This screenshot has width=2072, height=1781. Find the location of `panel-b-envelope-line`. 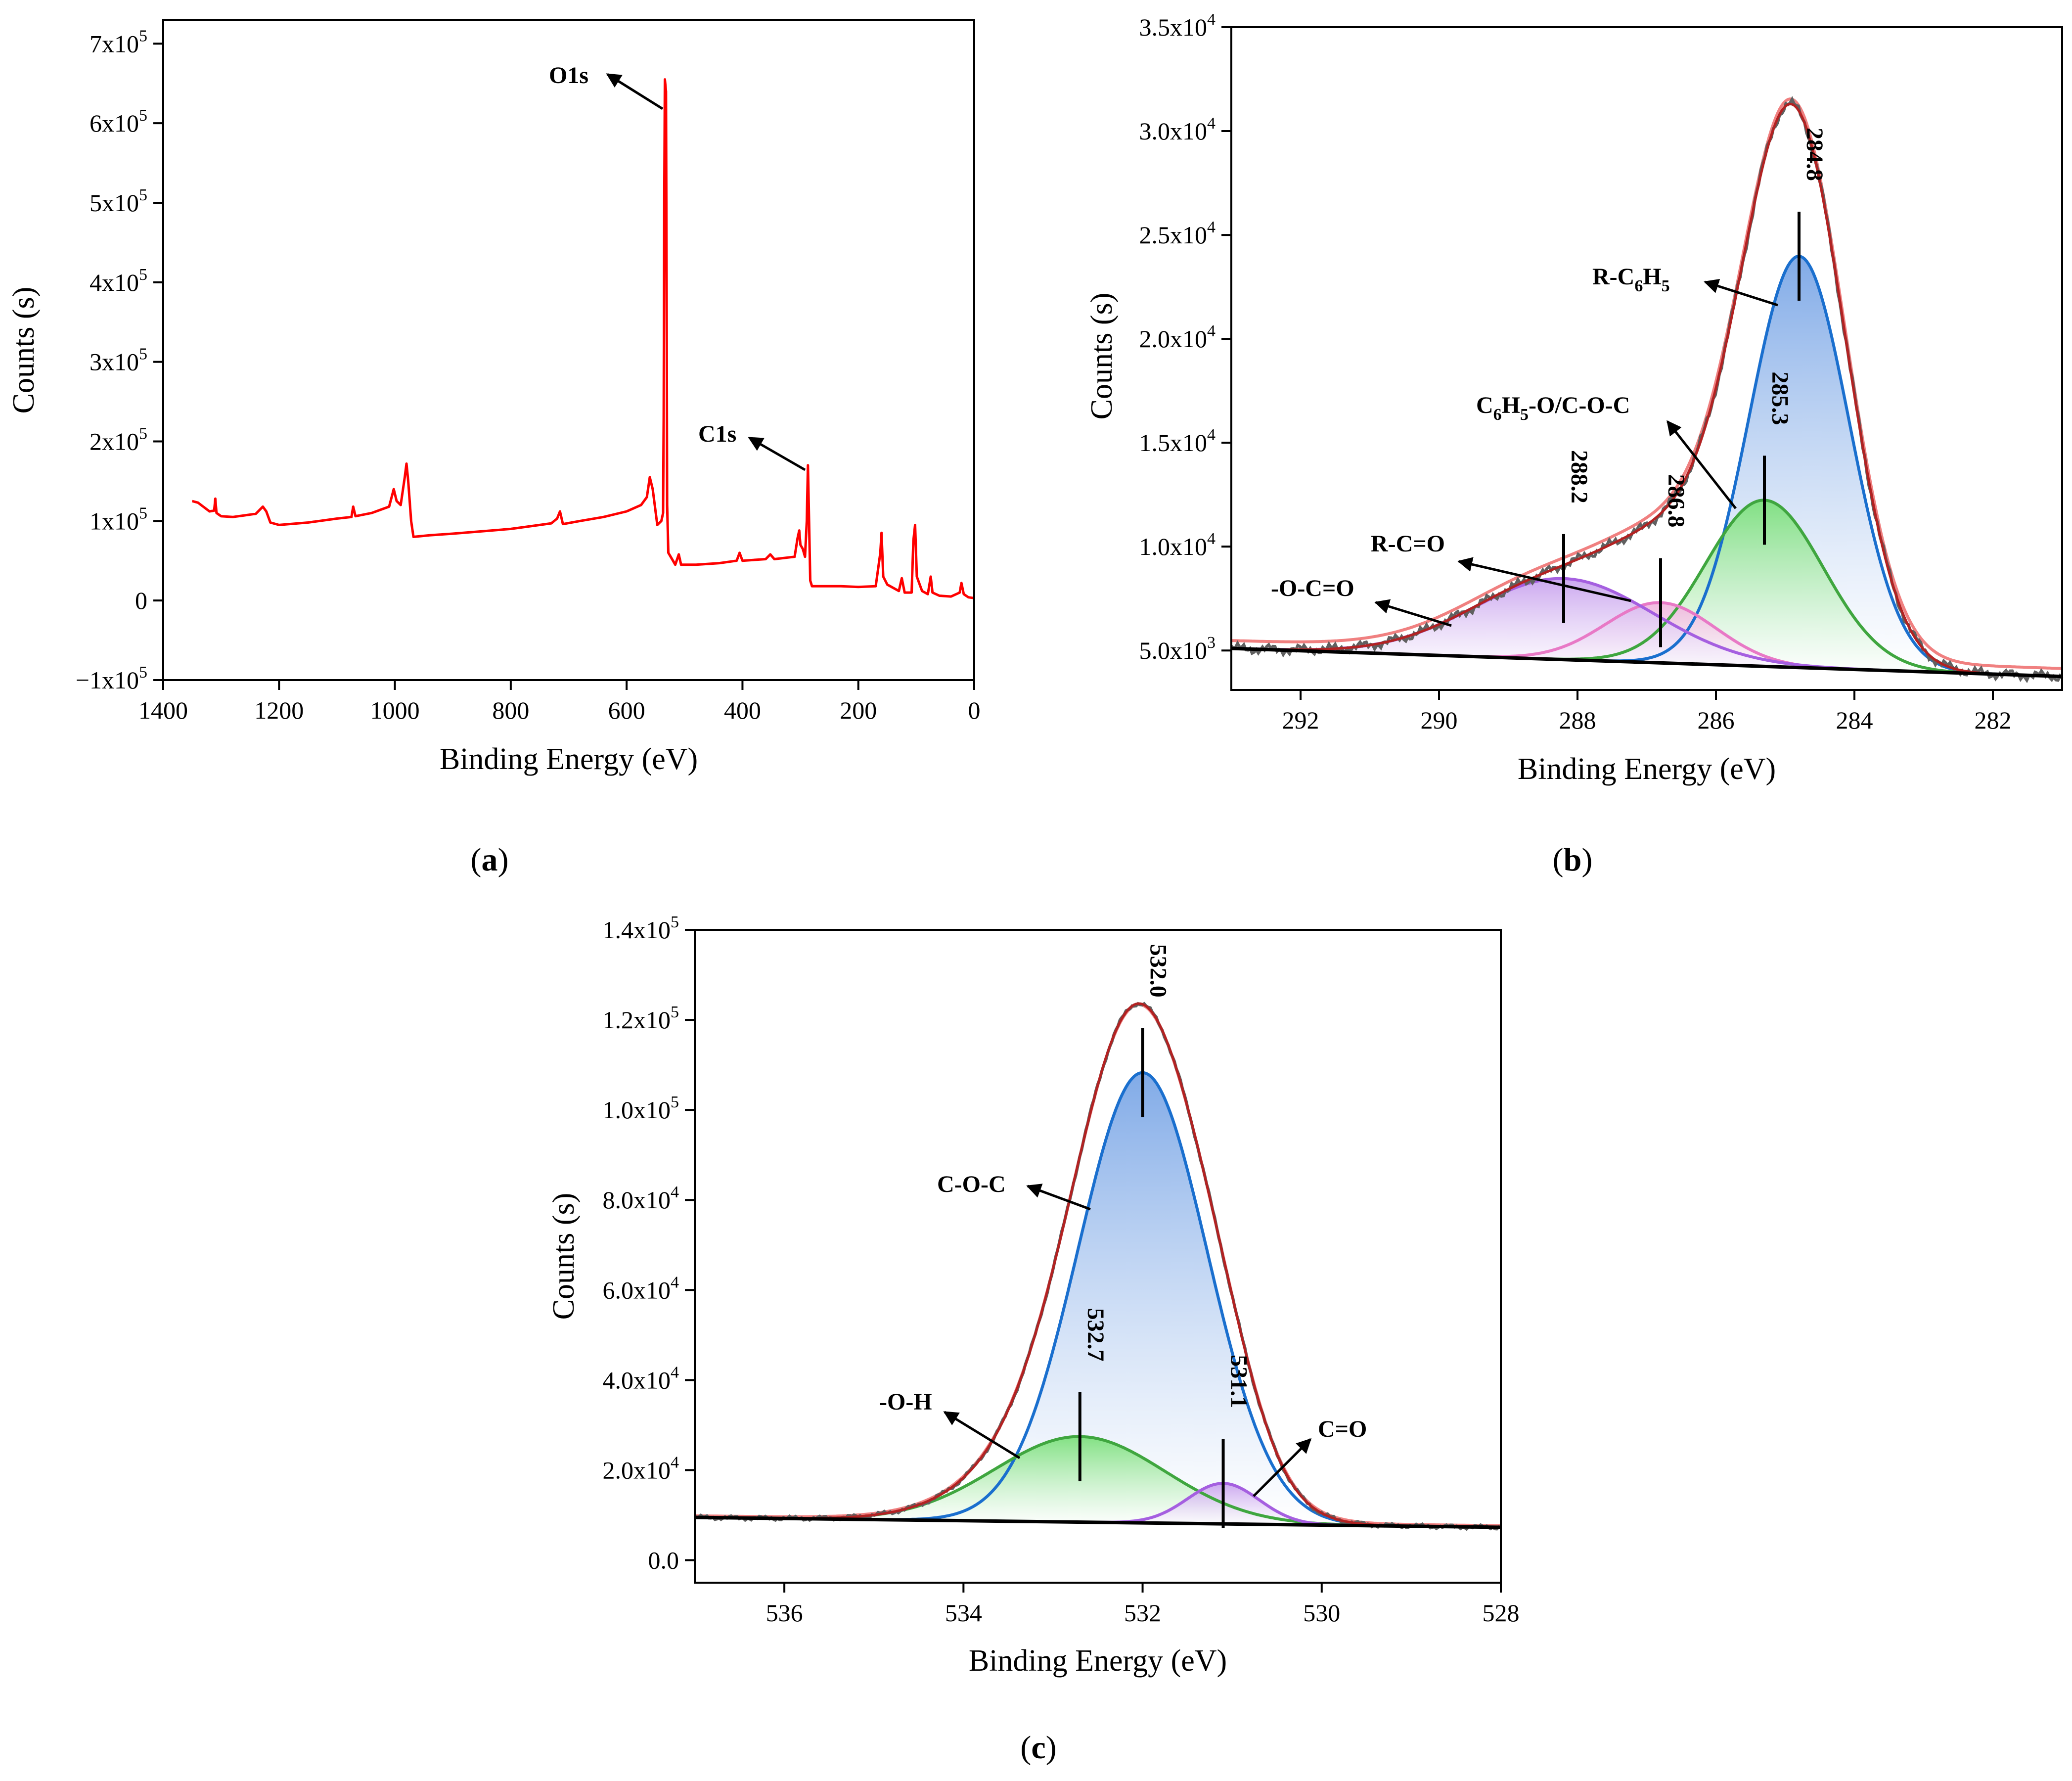

panel-b-envelope-line is located at coordinates (1647, 383).